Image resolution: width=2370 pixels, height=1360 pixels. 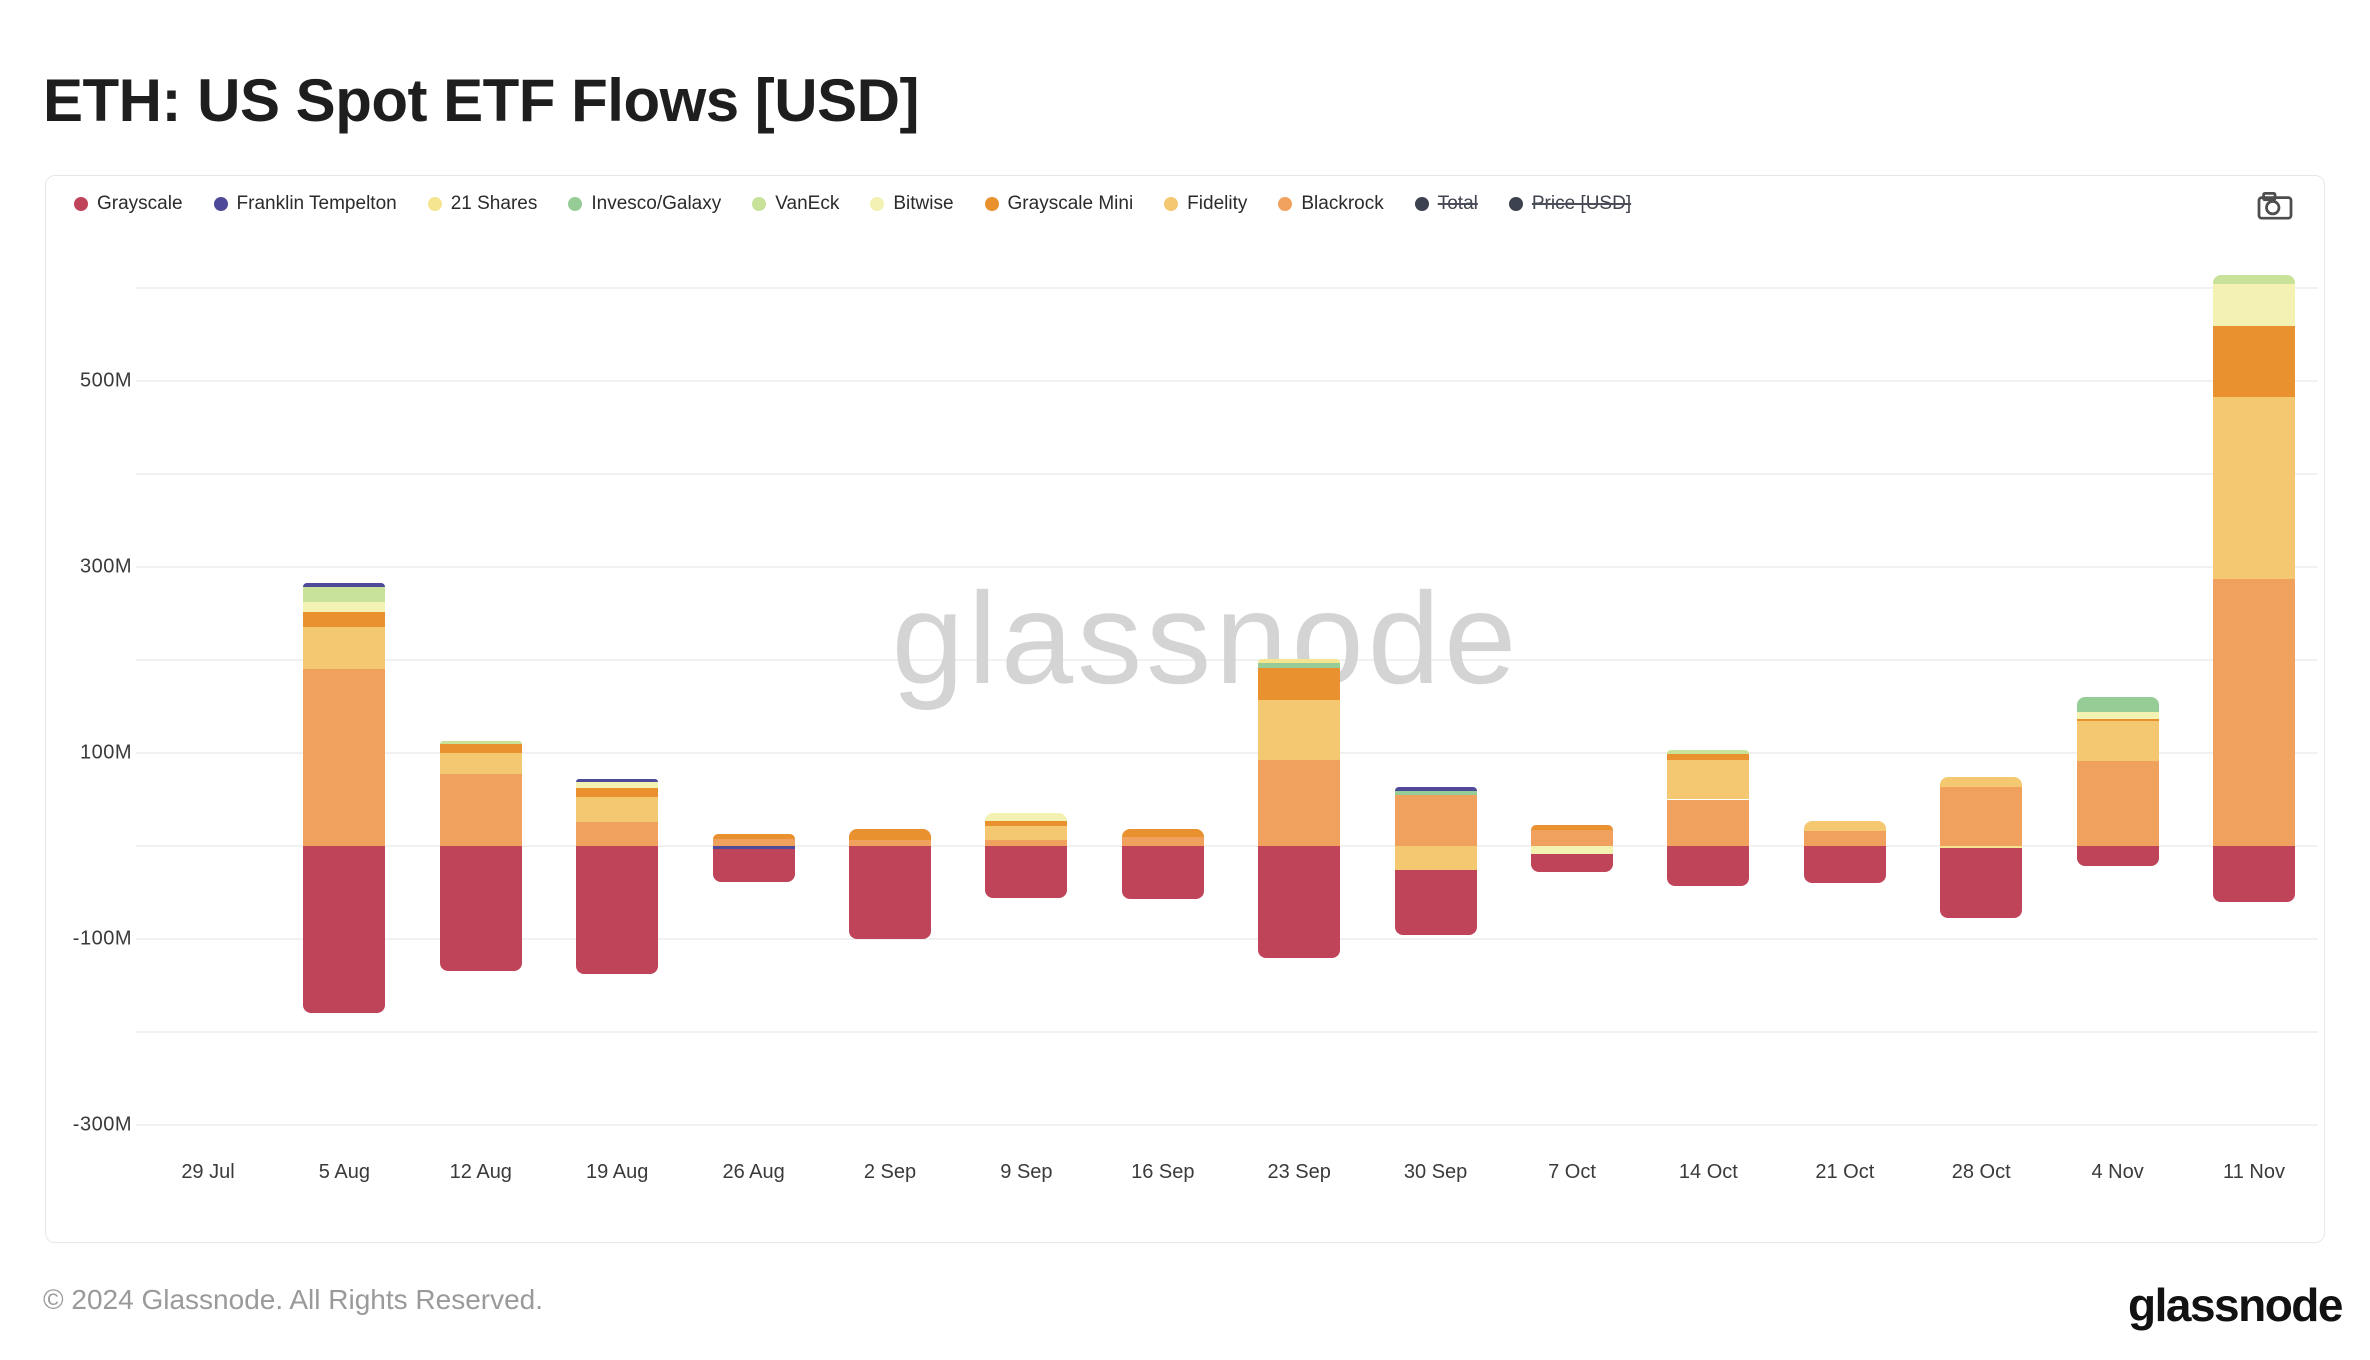 I want to click on x-axis-tick-4-nov: 4 Nov, so click(x=2117, y=1172).